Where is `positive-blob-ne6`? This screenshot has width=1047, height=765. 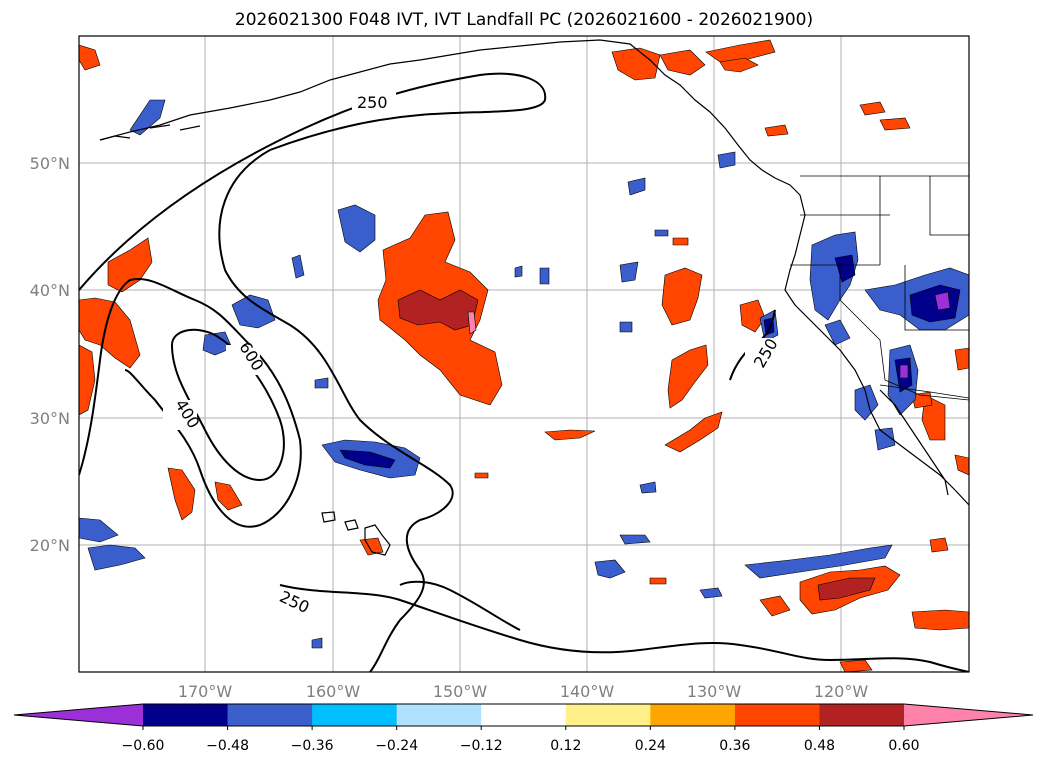
positive-blob-ne6 is located at coordinates (895, 124).